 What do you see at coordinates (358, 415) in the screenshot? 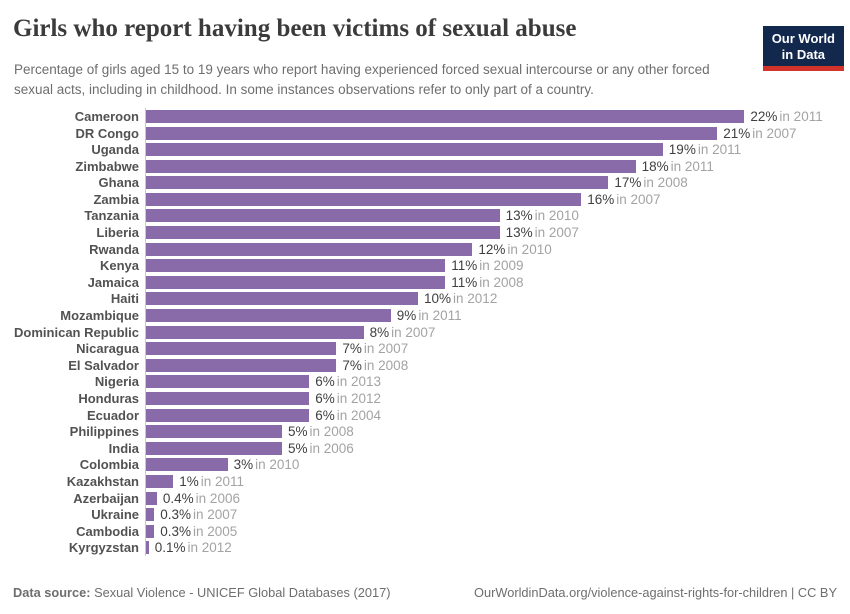
I see `year-label: in 2004` at bounding box center [358, 415].